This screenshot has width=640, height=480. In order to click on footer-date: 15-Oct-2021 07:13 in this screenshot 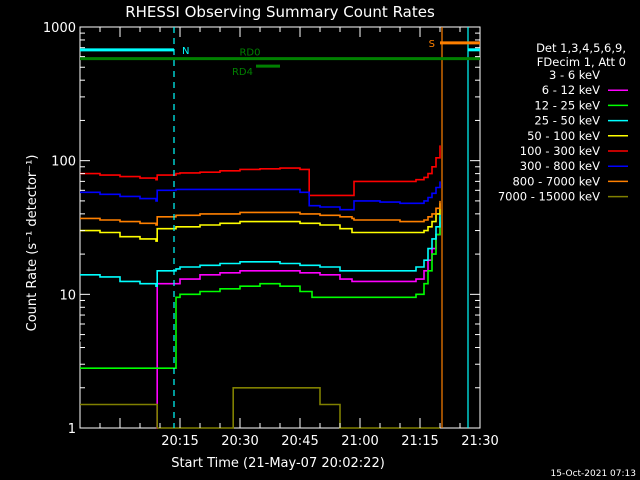, I will do `click(593, 474)`.